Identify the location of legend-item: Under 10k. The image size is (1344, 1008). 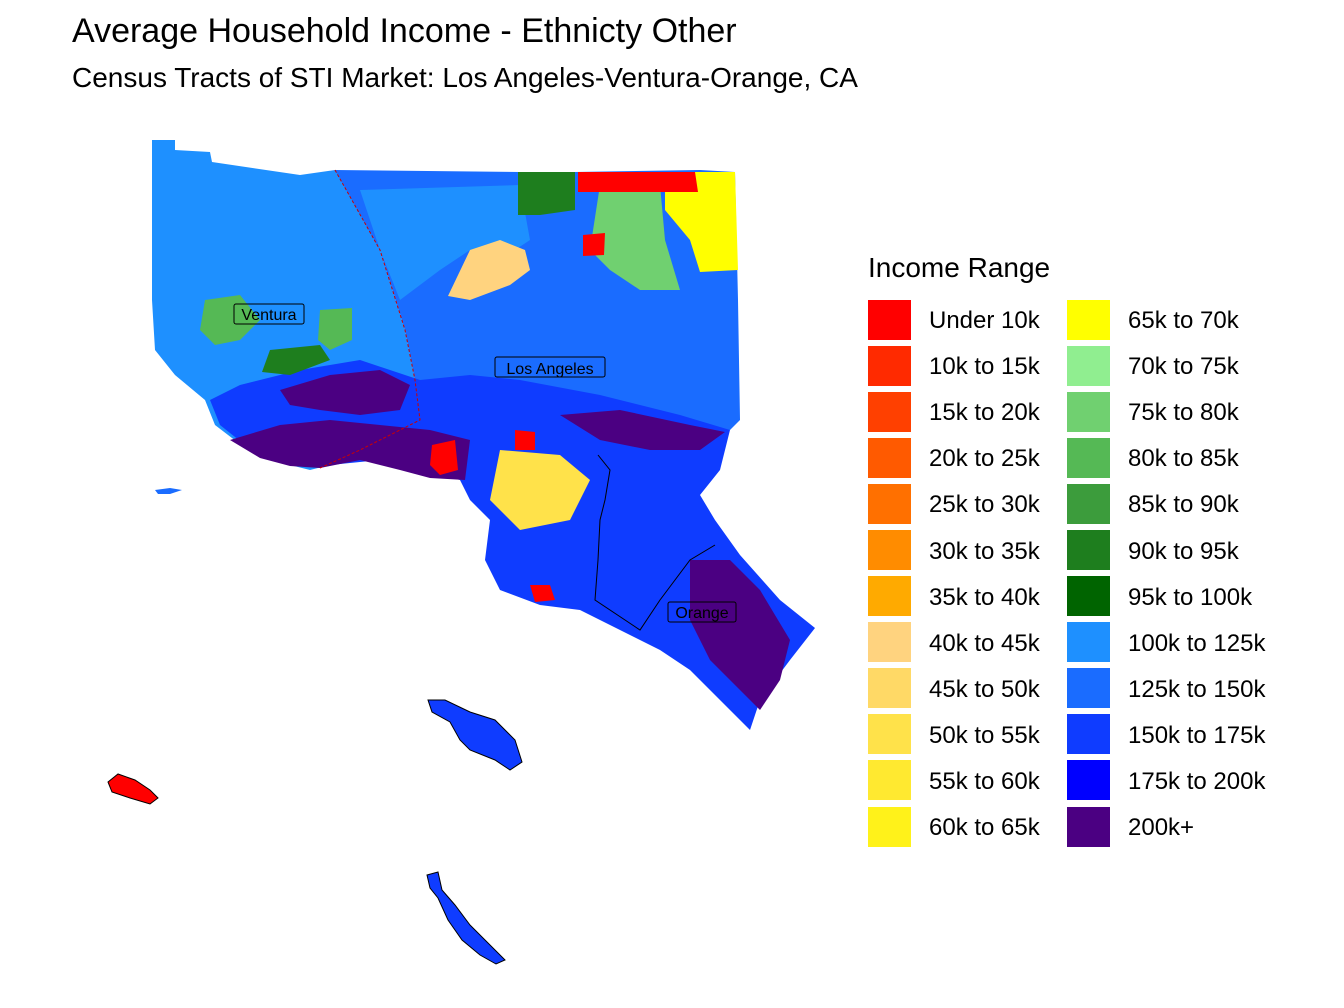
(958, 321).